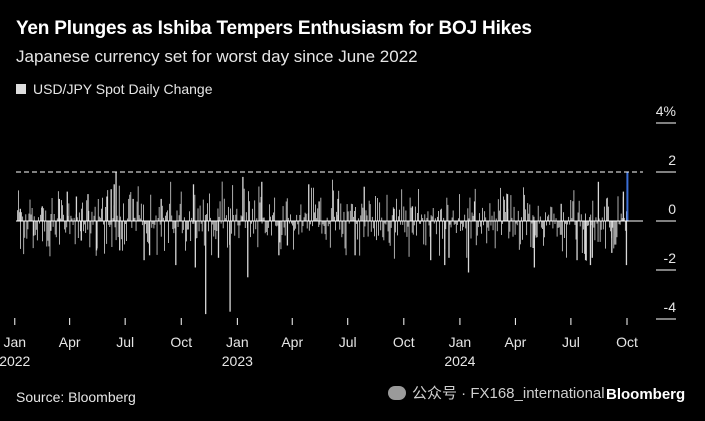 The image size is (705, 421). Describe the element at coordinates (571, 342) in the screenshot. I see `x-tick-label: Jul` at that location.